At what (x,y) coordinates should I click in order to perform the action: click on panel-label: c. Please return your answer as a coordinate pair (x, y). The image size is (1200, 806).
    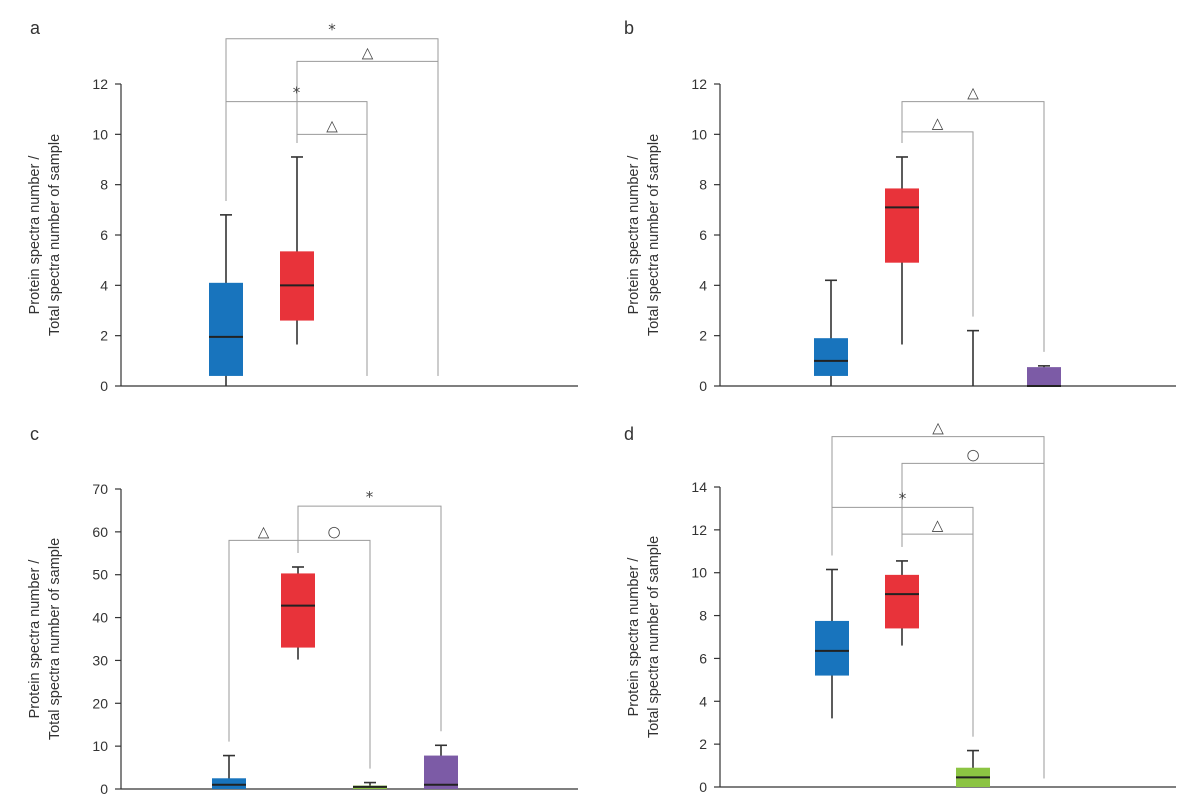
    Looking at the image, I should click on (34, 434).